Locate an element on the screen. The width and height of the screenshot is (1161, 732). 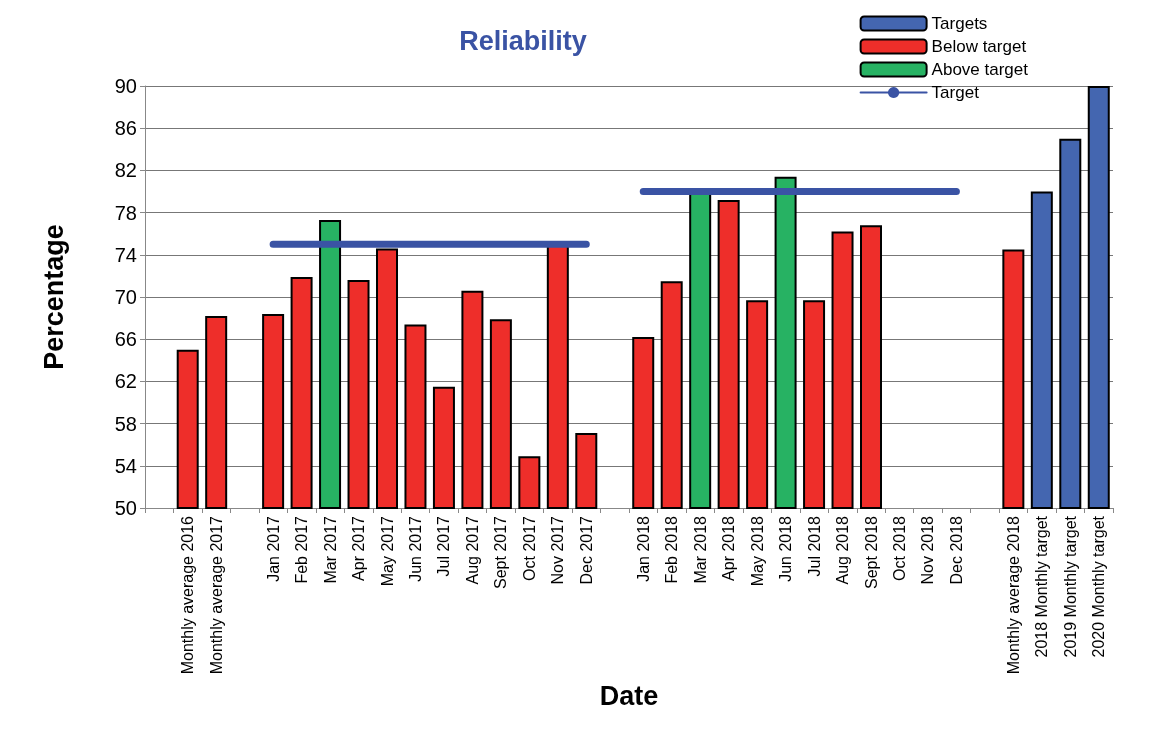
y-tick-label: 54 is located at coordinates (125, 465).